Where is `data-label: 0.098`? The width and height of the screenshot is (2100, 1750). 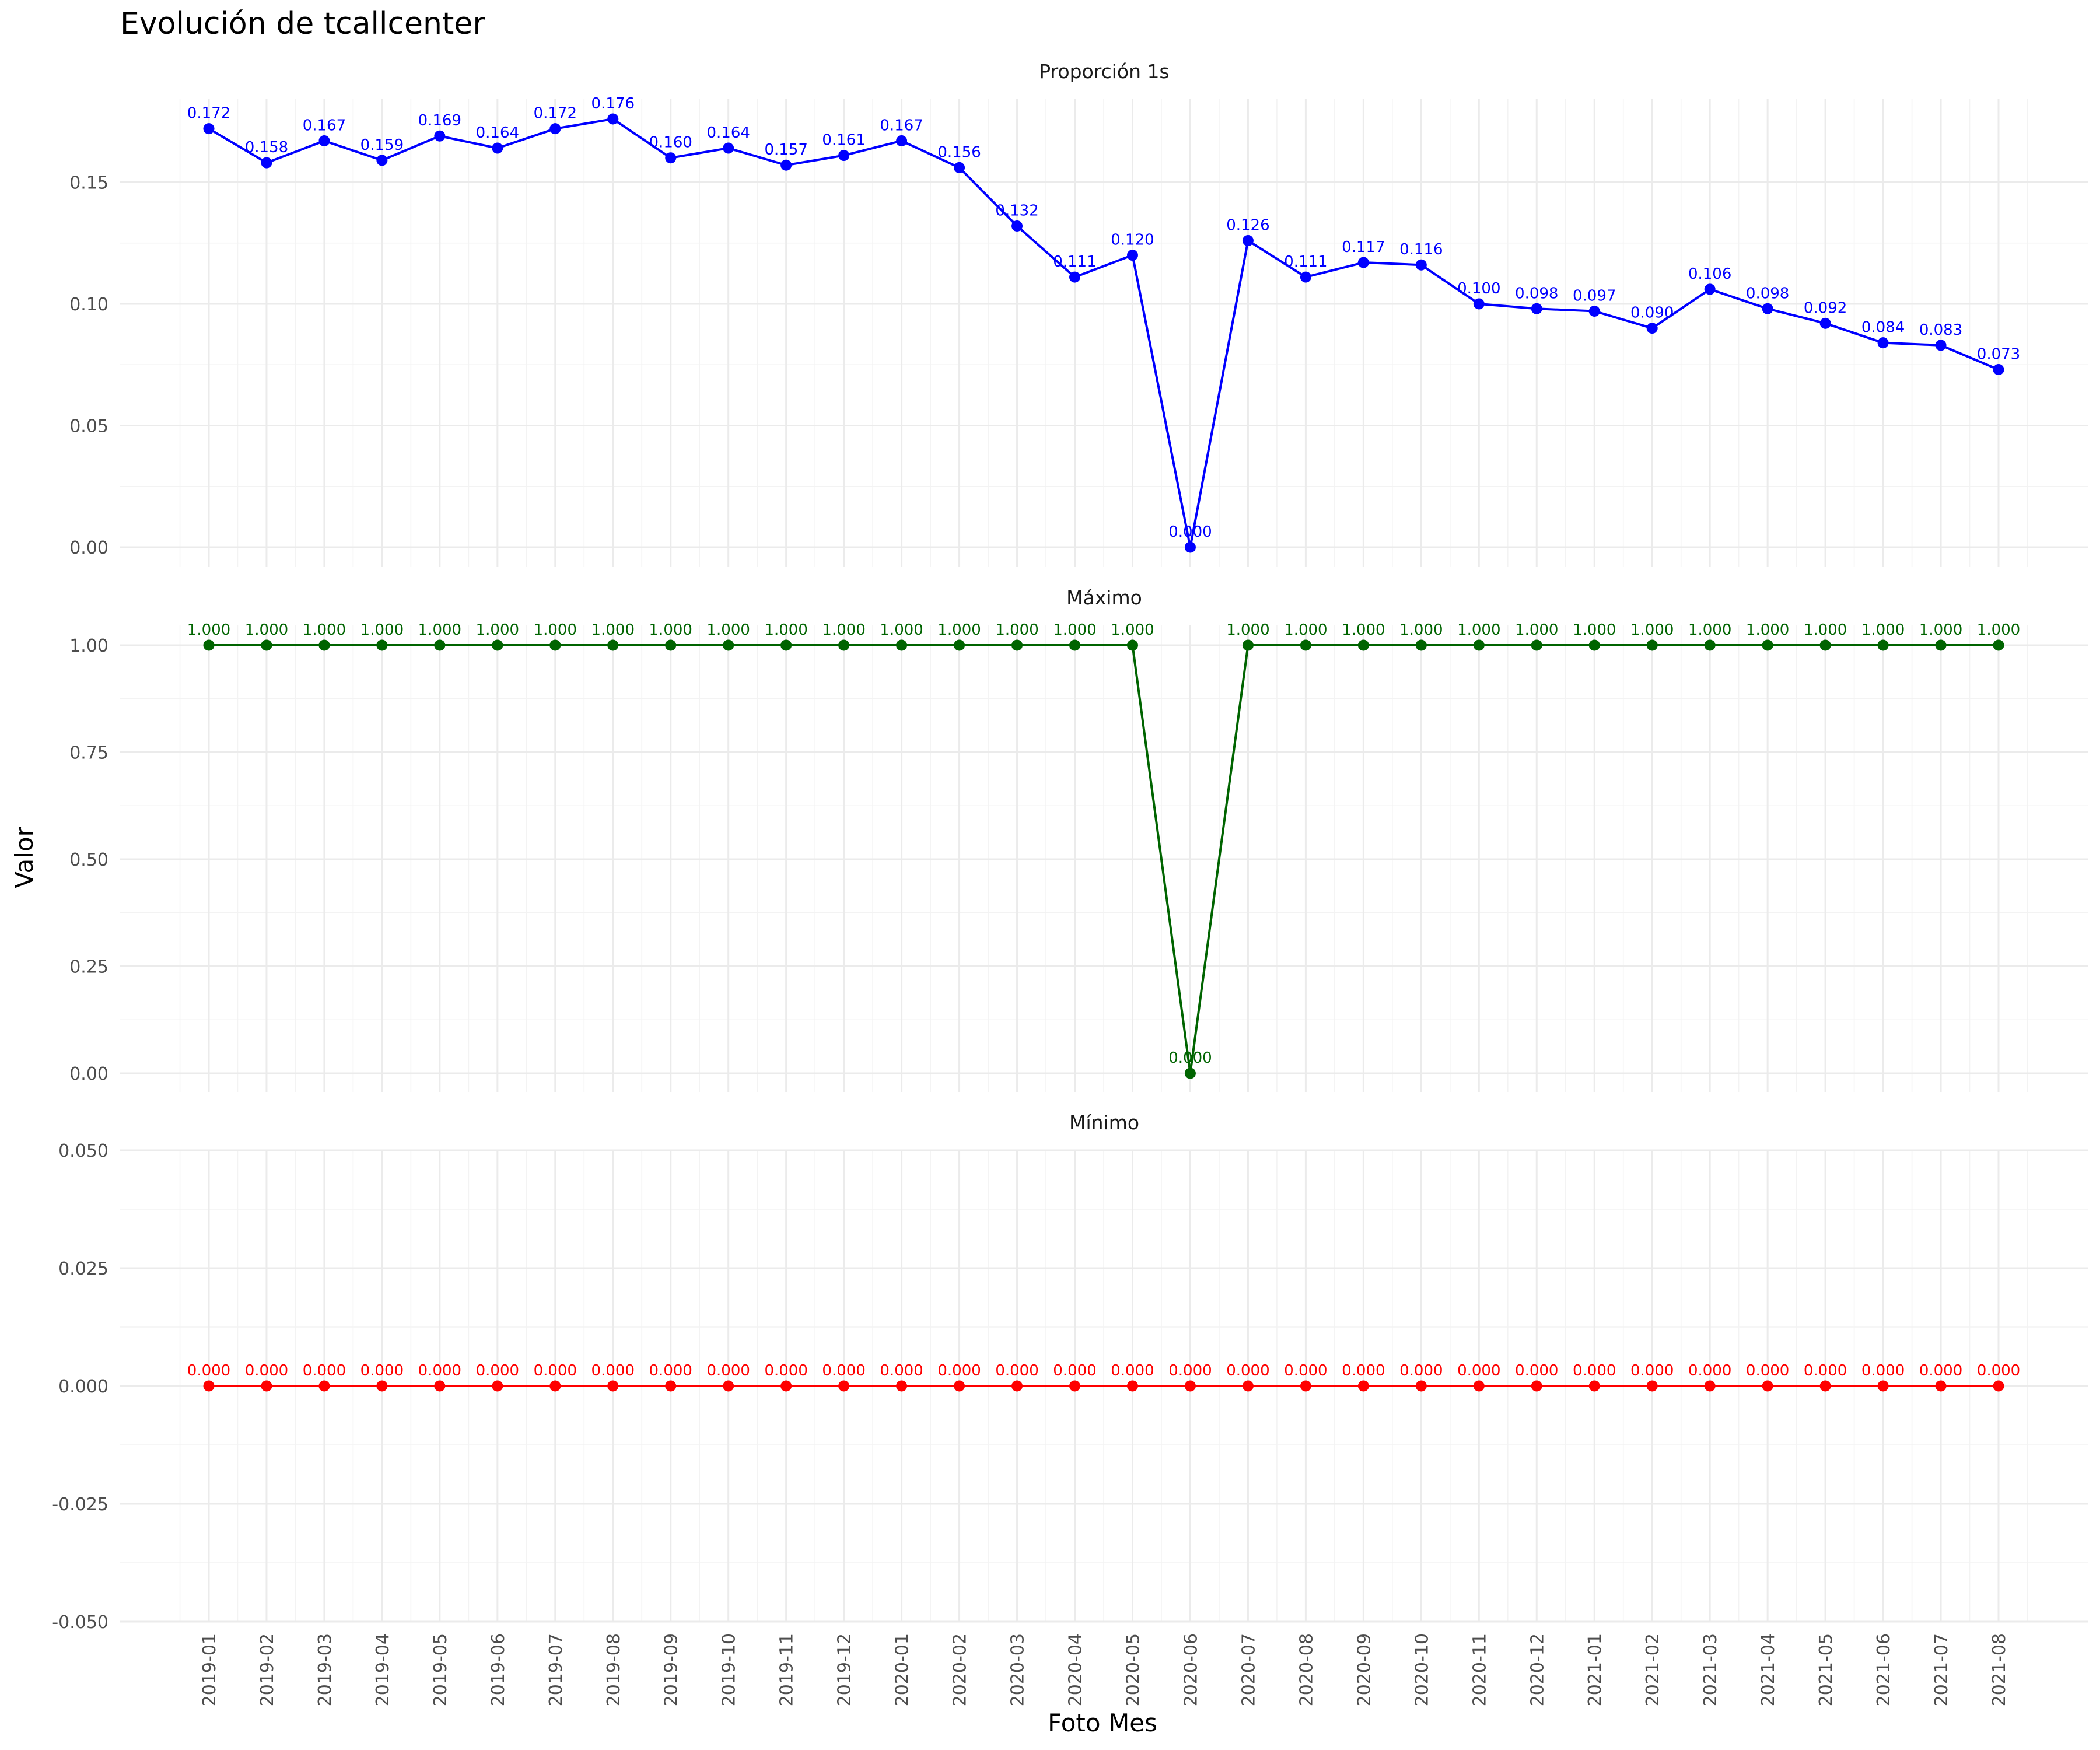 data-label: 0.098 is located at coordinates (1536, 293).